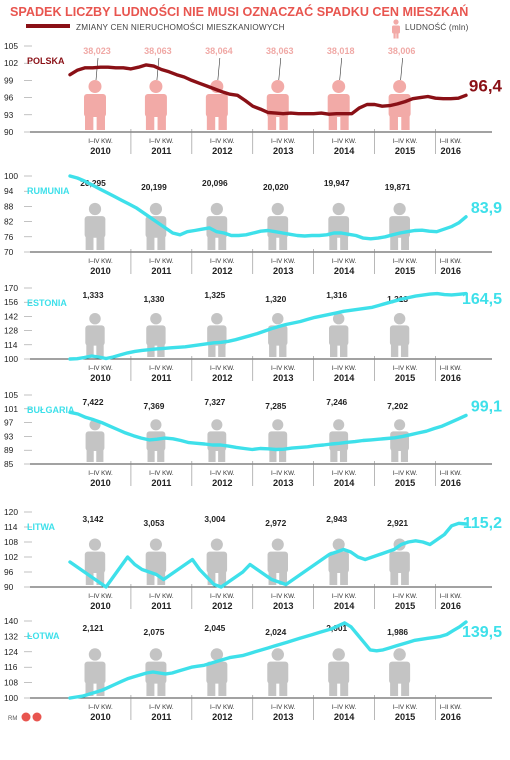 The height and width of the screenshot is (760, 510). Describe the element at coordinates (9, 464) in the screenshot. I see `y-tick-label: 85` at that location.